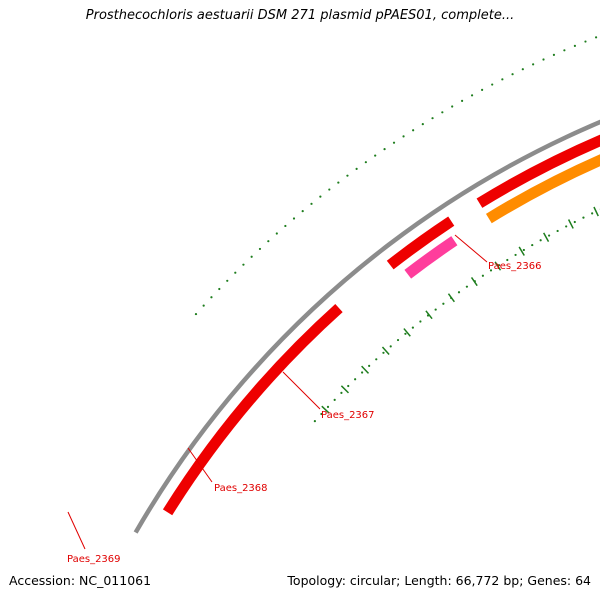  I want to click on feature-red-small, so click(420, 243).